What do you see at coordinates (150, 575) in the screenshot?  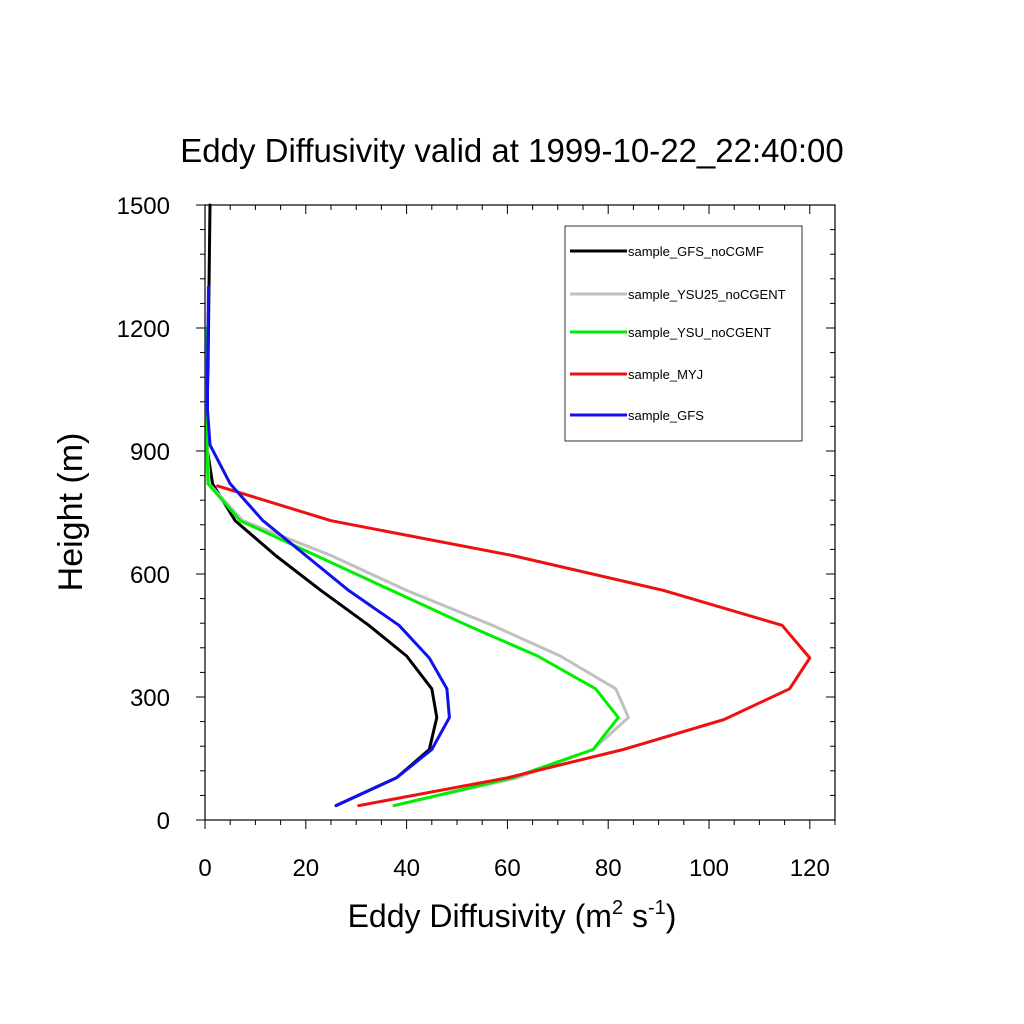 I see `y-tick-label: 600` at bounding box center [150, 575].